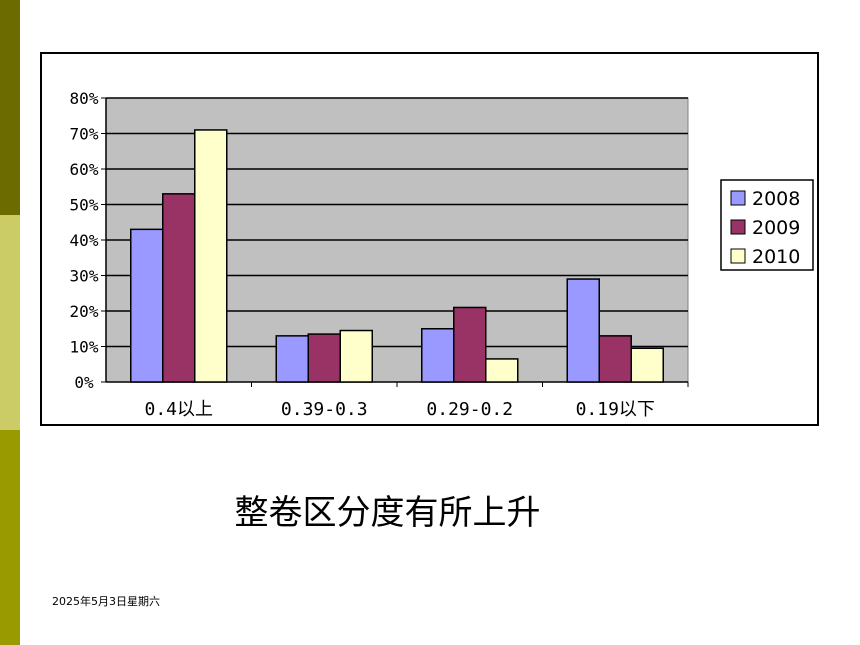  I want to click on legend-swatch-2008, so click(738, 198).